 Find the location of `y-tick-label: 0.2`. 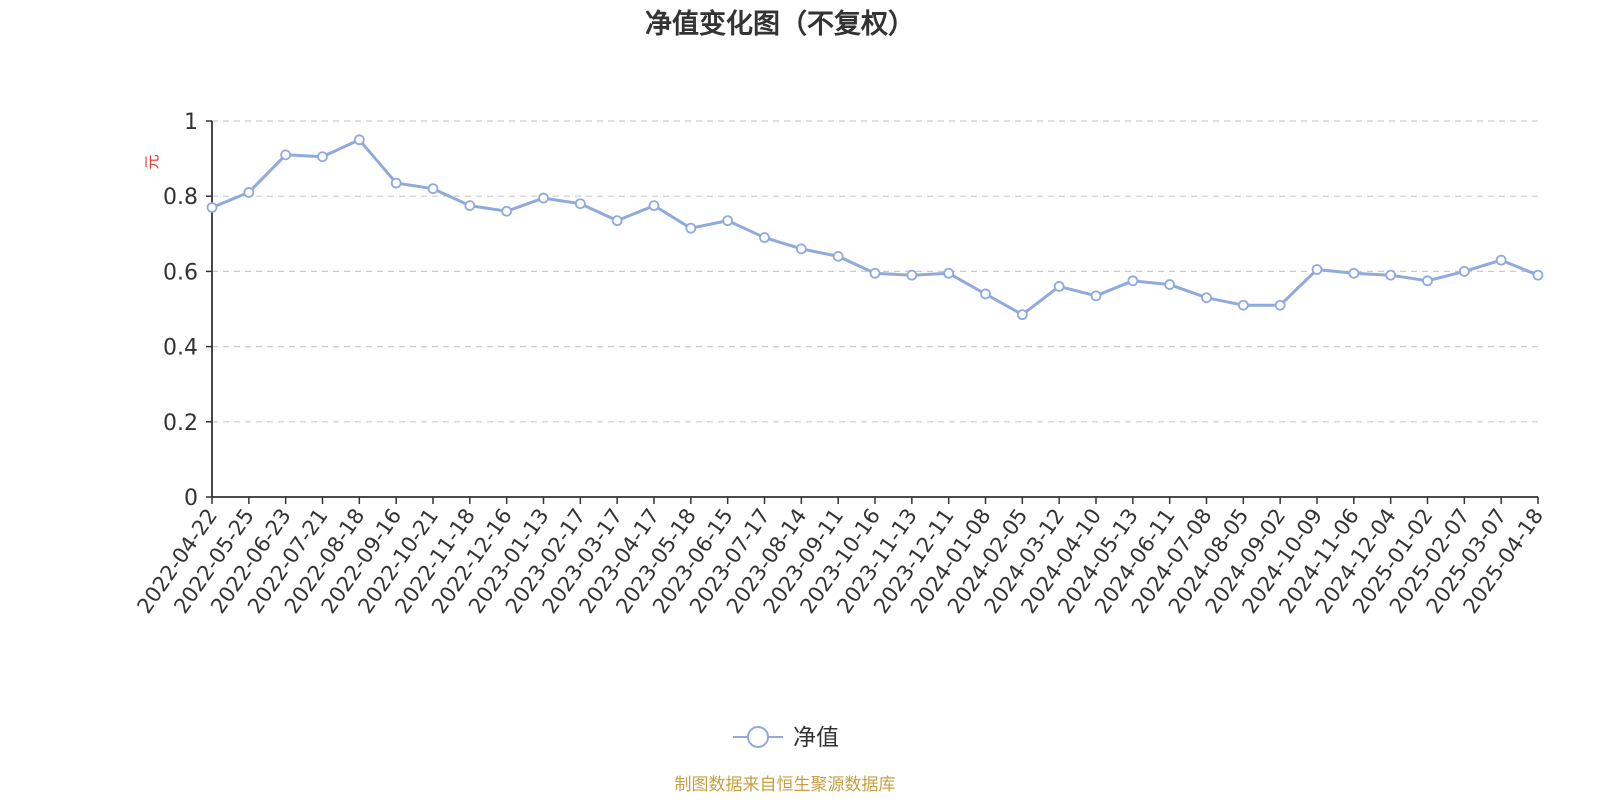

y-tick-label: 0.2 is located at coordinates (180, 423).